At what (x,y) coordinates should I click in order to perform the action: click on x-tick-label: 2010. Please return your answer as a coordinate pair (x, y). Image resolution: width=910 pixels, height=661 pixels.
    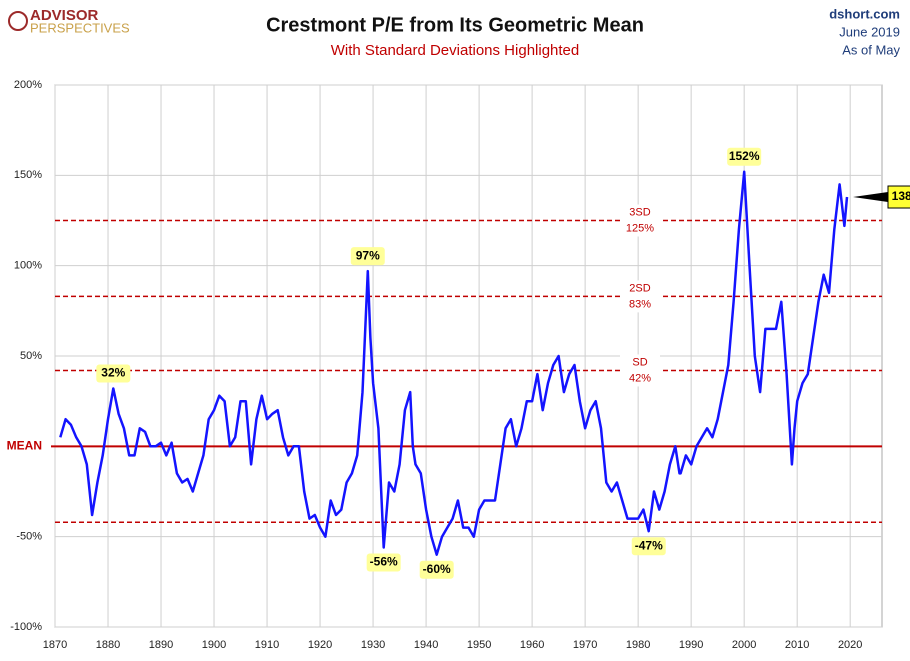
    Looking at the image, I should click on (797, 645).